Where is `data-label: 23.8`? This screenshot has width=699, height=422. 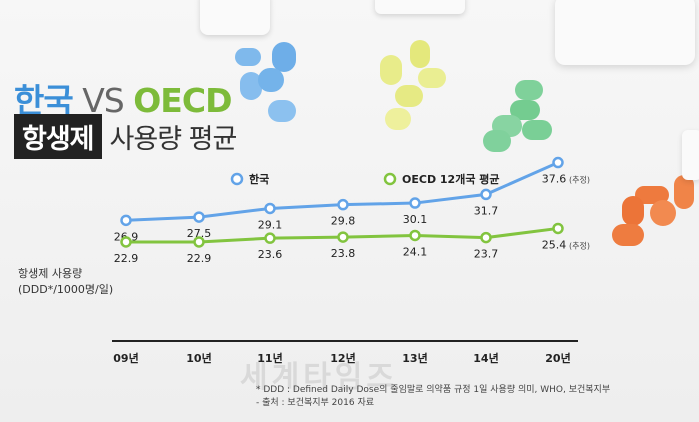
data-label: 23.8 is located at coordinates (343, 253).